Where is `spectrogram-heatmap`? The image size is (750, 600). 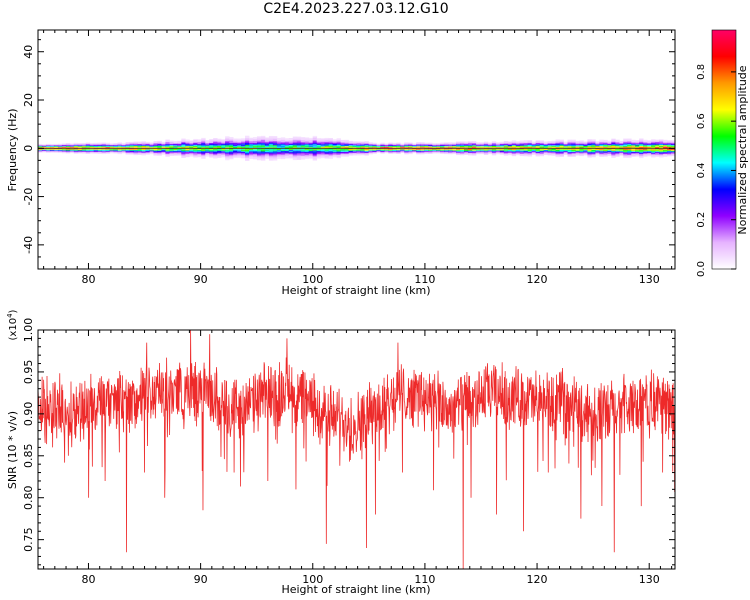 spectrogram-heatmap is located at coordinates (356, 148).